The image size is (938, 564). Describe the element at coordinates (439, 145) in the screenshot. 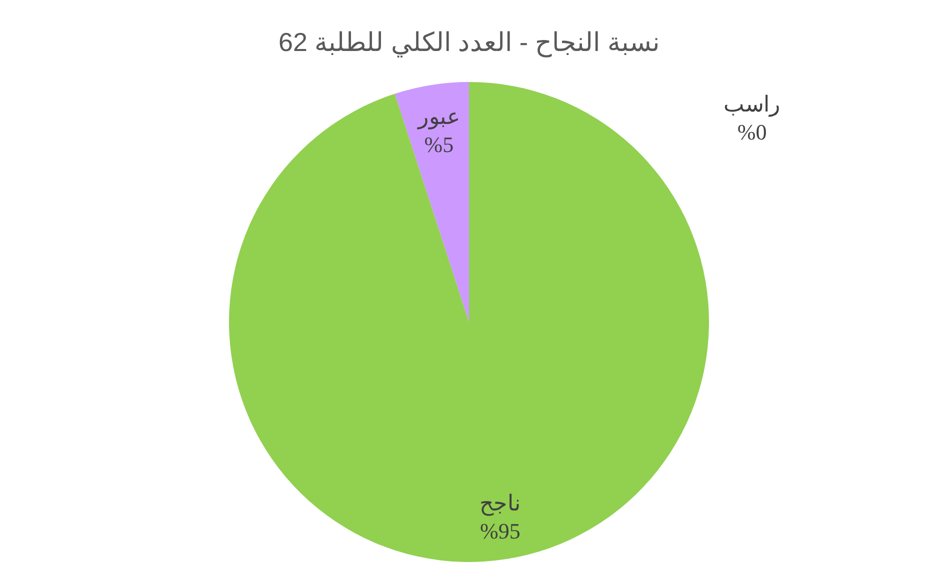

I see `data-label: %5` at that location.